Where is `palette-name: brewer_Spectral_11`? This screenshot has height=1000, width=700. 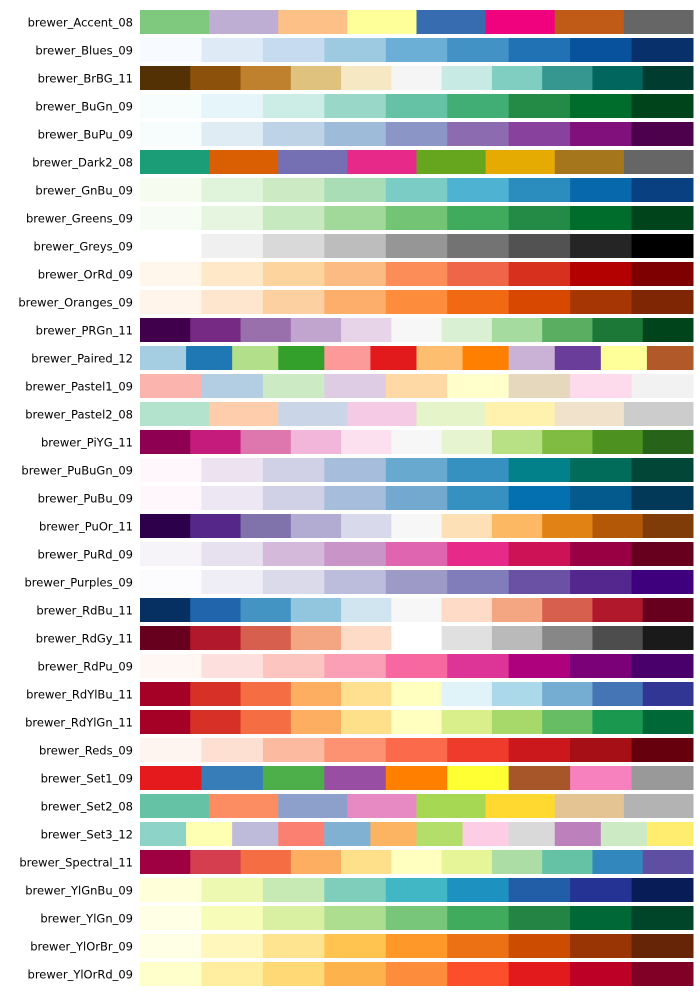 palette-name: brewer_Spectral_11 is located at coordinates (76, 863).